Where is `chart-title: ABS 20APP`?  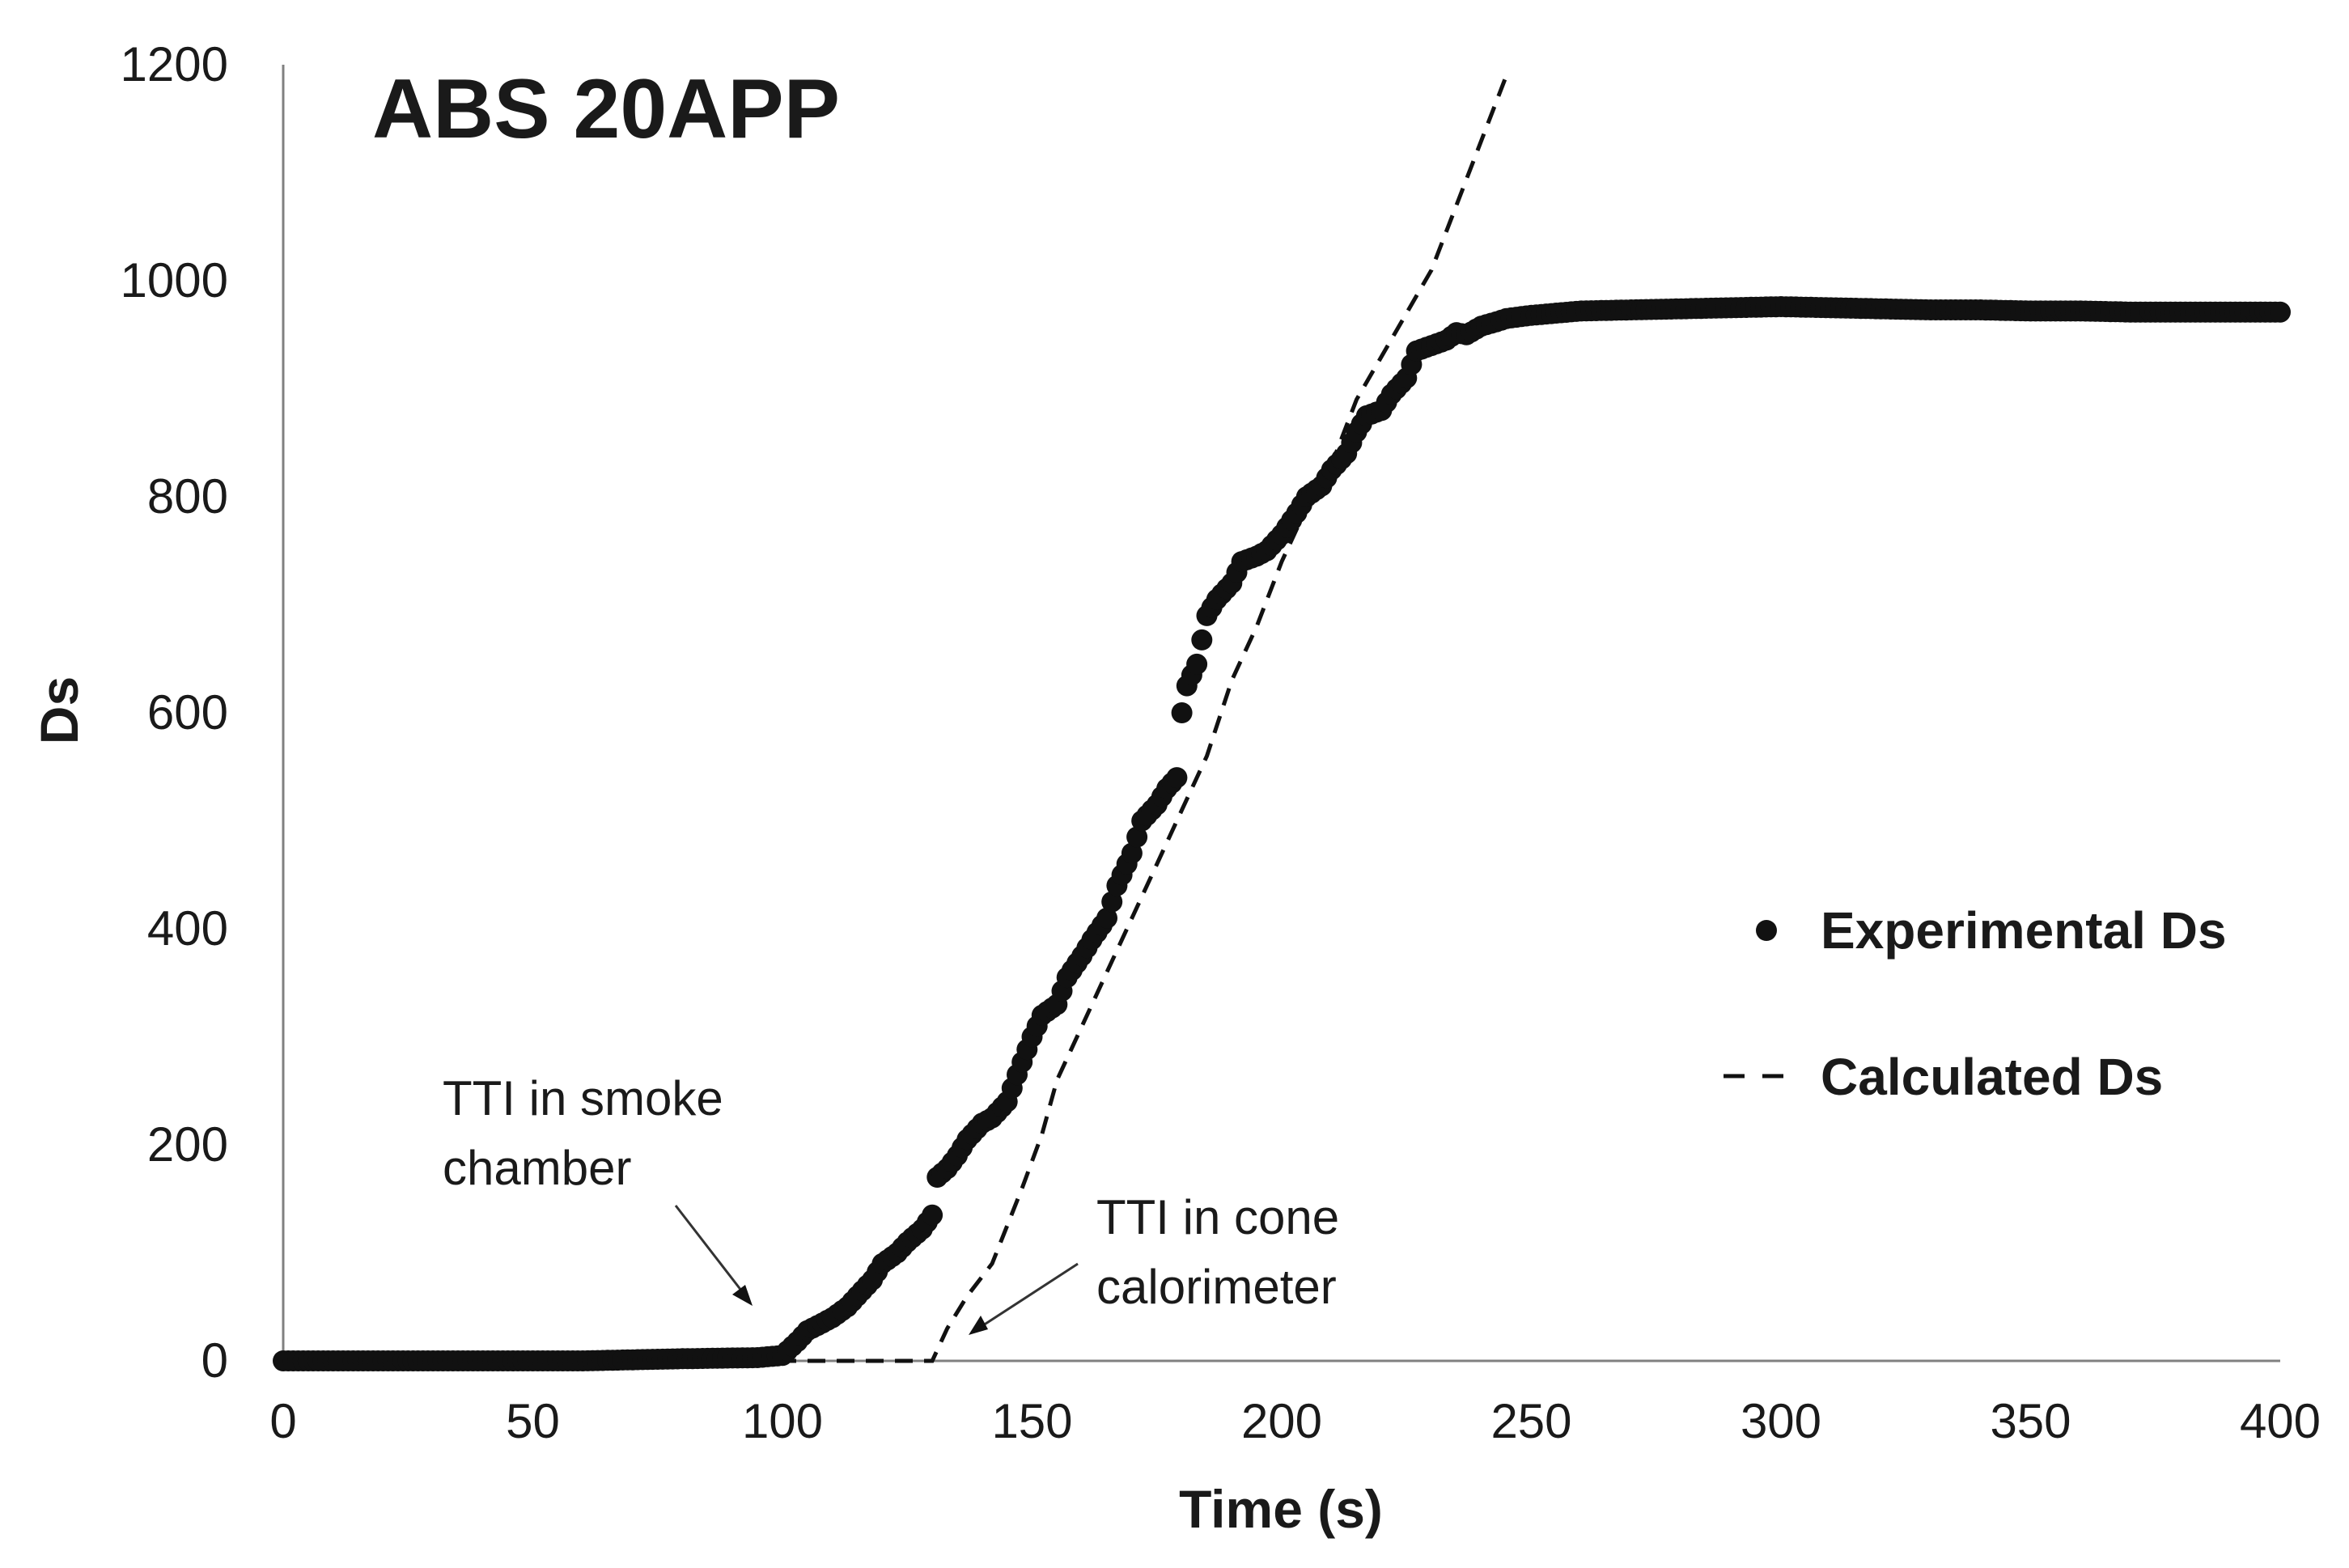 chart-title: ABS 20APP is located at coordinates (606, 109).